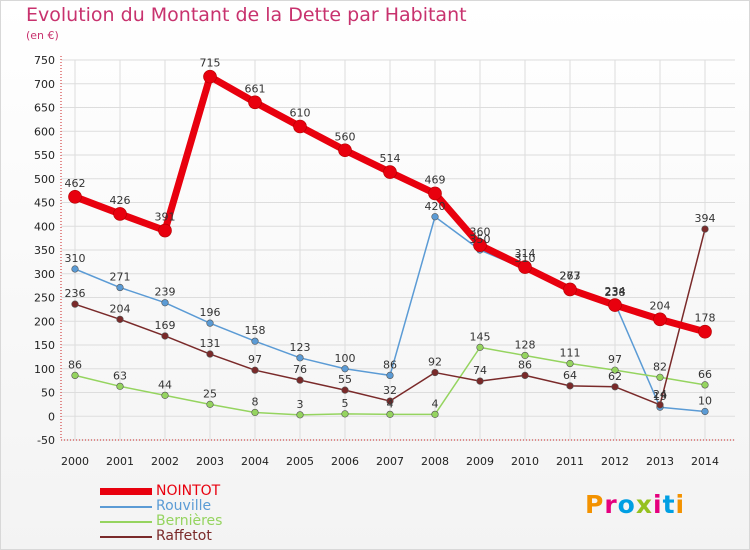 This screenshot has width=750, height=550. What do you see at coordinates (435, 206) in the screenshot?
I see `data-label: 420` at bounding box center [435, 206].